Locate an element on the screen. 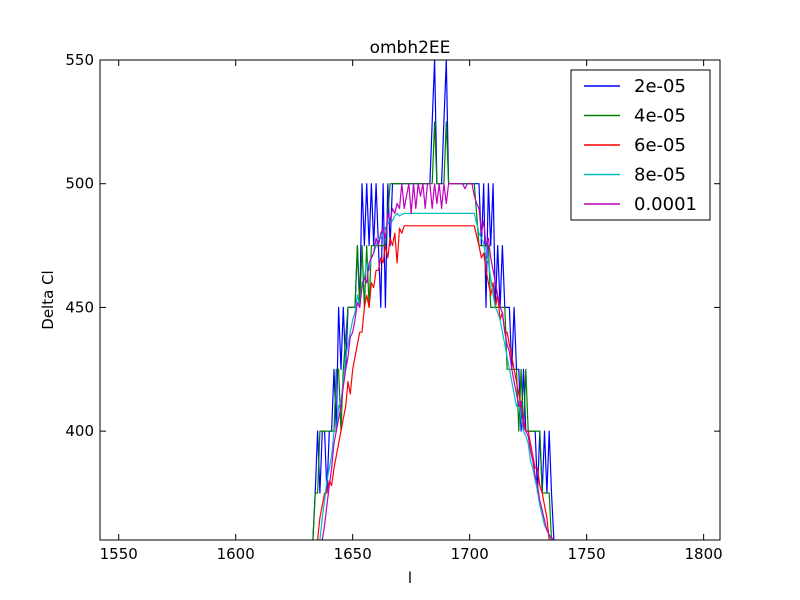 The image size is (800, 600). y-tick-label: 400 is located at coordinates (79, 431).